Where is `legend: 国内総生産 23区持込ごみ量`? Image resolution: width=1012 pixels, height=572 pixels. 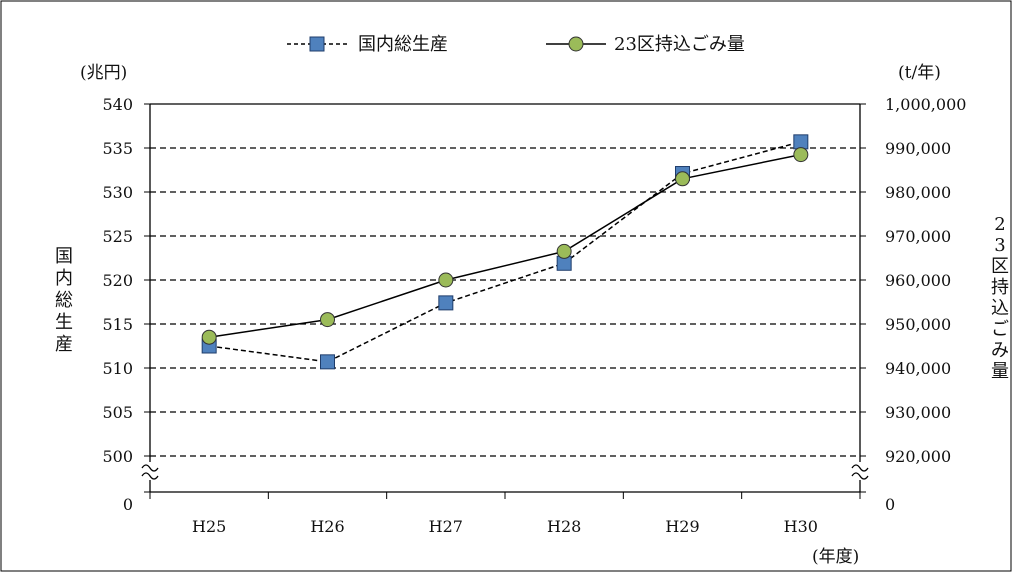 legend: 国内総生産 23区持込ごみ量 is located at coordinates (516, 44).